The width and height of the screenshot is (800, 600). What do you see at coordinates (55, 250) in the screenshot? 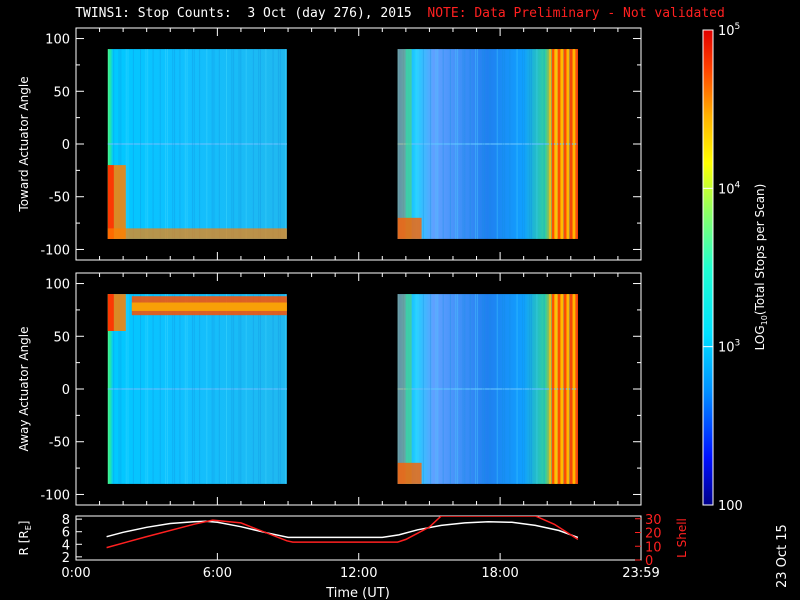
I see `y-tick-label: -100` at bounding box center [55, 250].